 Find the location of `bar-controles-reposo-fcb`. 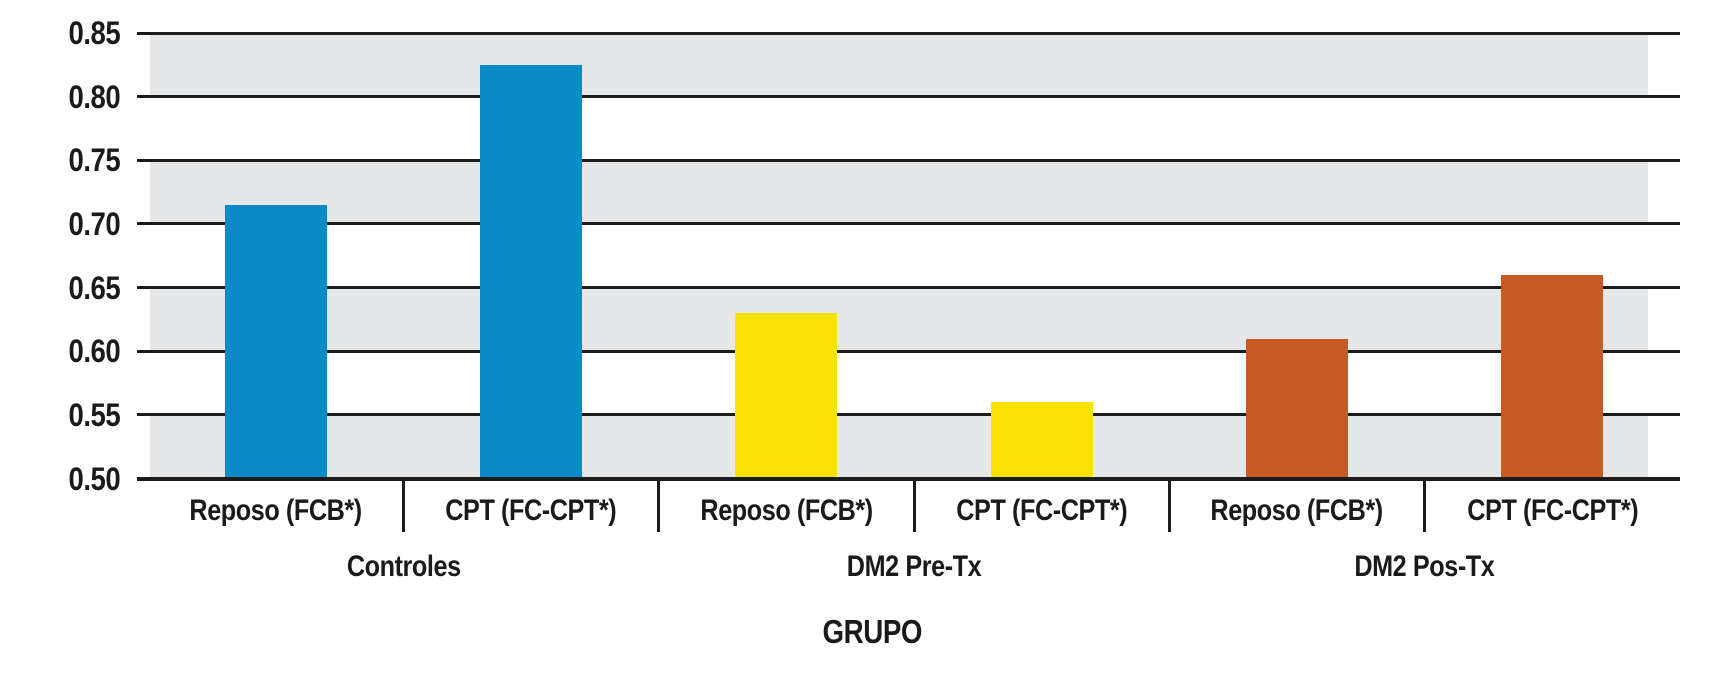

bar-controles-reposo-fcb is located at coordinates (275, 341).